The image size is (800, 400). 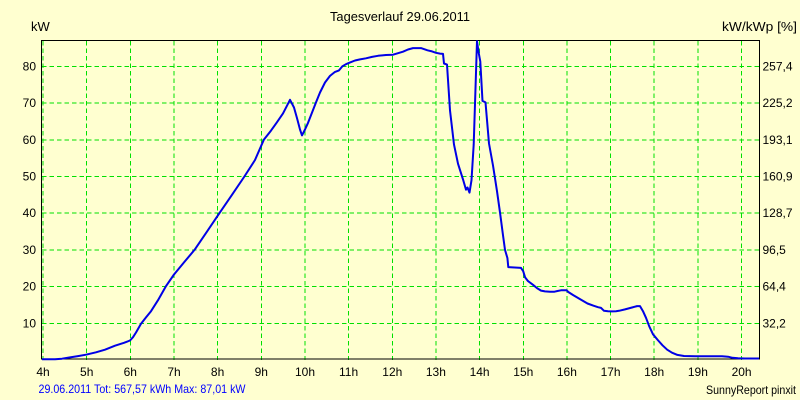 What do you see at coordinates (143, 389) in the screenshot?
I see `svg-text:29.06.2011 Tot: 567,57 kWh Max: 29.06.2011 Tot: 567,57 kWh Max: 87,01 kW` at bounding box center [143, 389].